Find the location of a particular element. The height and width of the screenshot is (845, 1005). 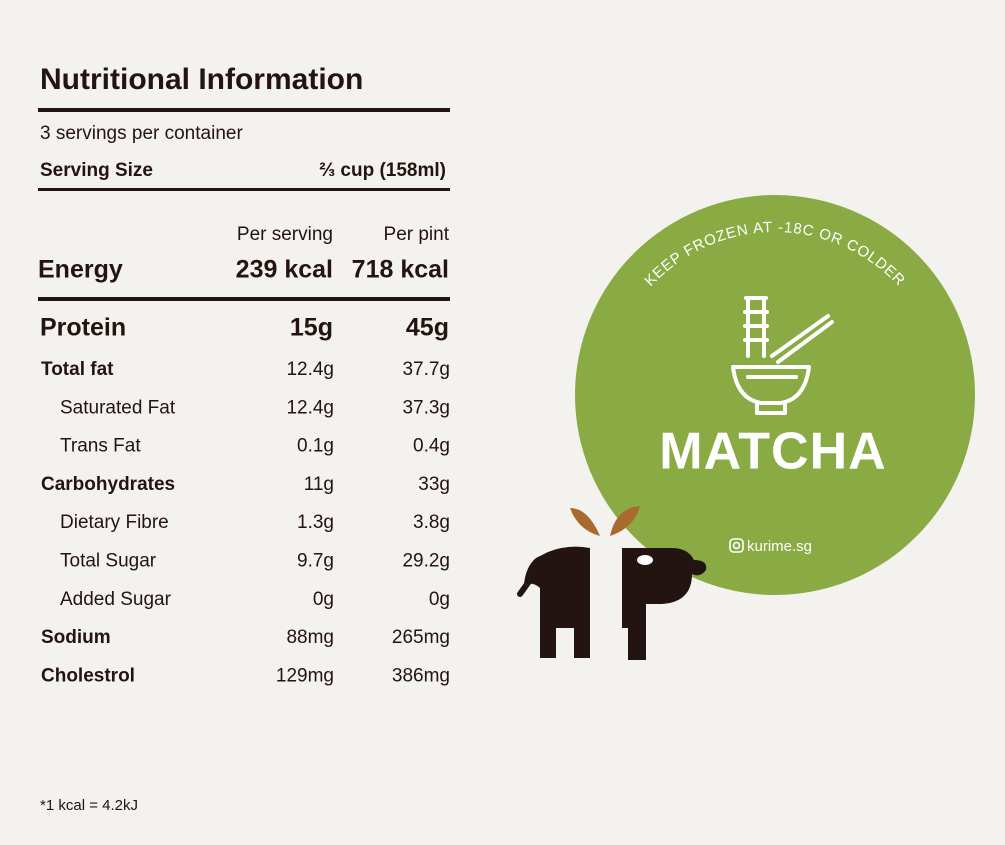

column-header: Per pint is located at coordinates (417, 234).